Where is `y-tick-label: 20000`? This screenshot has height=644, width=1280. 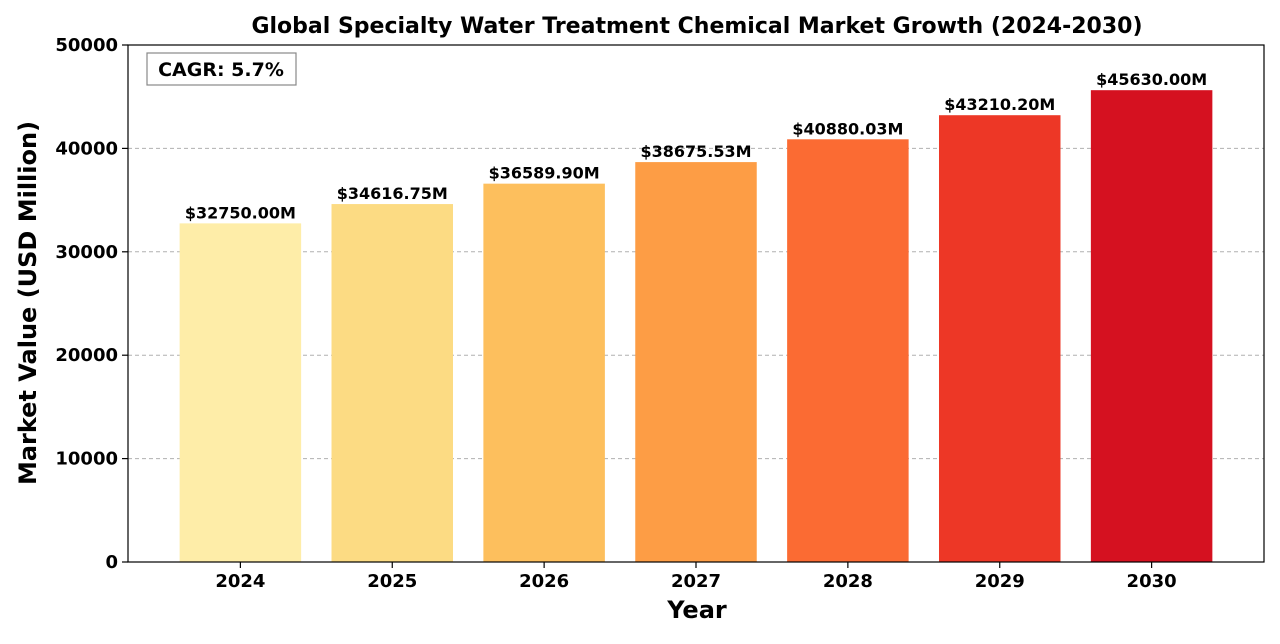
y-tick-label: 20000 is located at coordinates (86, 355).